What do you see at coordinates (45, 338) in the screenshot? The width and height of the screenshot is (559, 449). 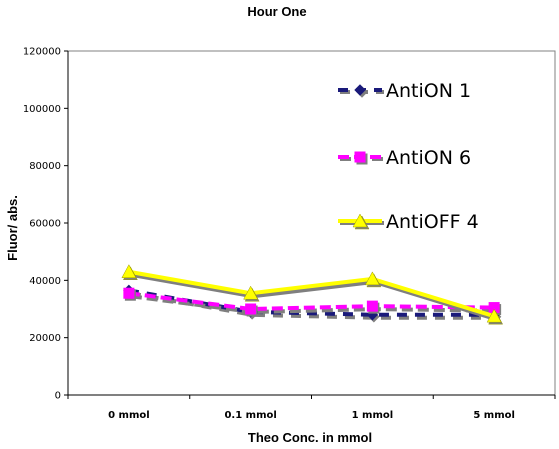 I see `y-tick-label: 20000` at bounding box center [45, 338].